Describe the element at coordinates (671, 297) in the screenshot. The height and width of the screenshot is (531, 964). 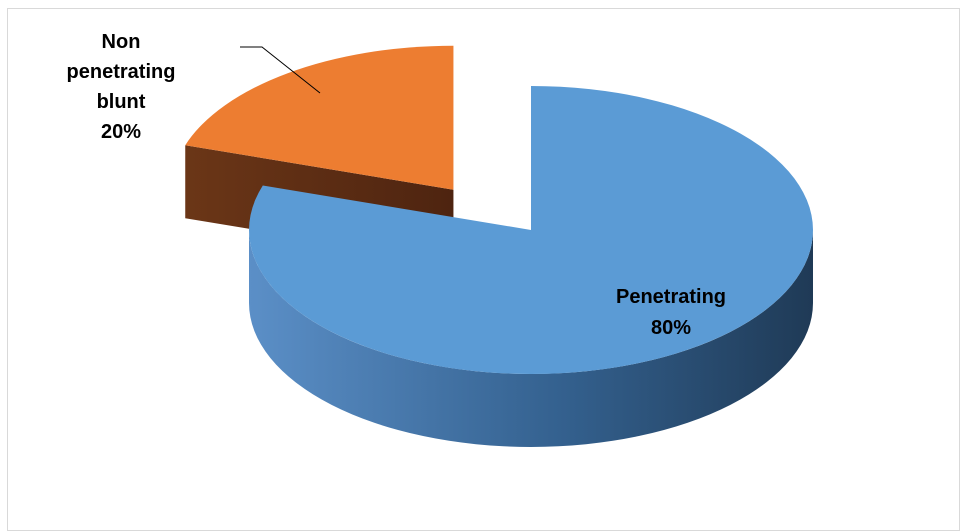
I see `data-label-line: Penetrating` at that location.